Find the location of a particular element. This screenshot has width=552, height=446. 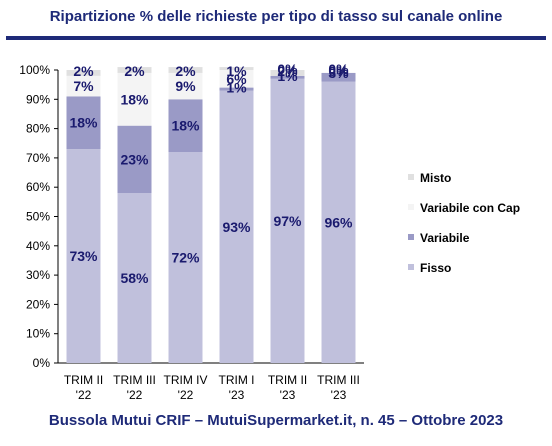

data-label: 9% is located at coordinates (185, 86).